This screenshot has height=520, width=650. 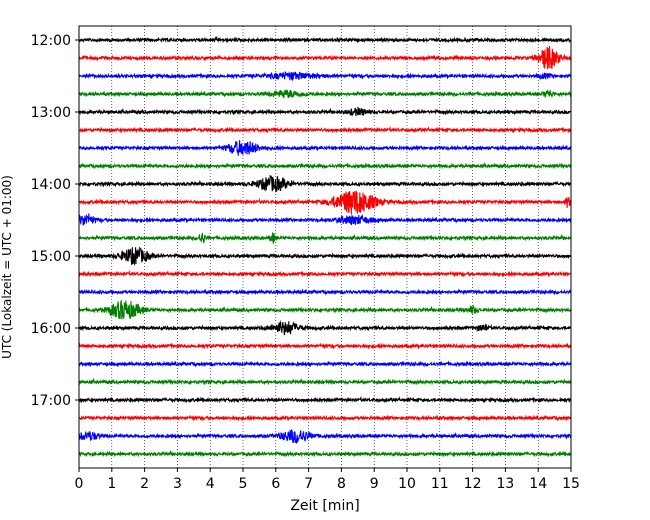 What do you see at coordinates (51, 329) in the screenshot?
I see `y-tick-label: 16:00` at bounding box center [51, 329].